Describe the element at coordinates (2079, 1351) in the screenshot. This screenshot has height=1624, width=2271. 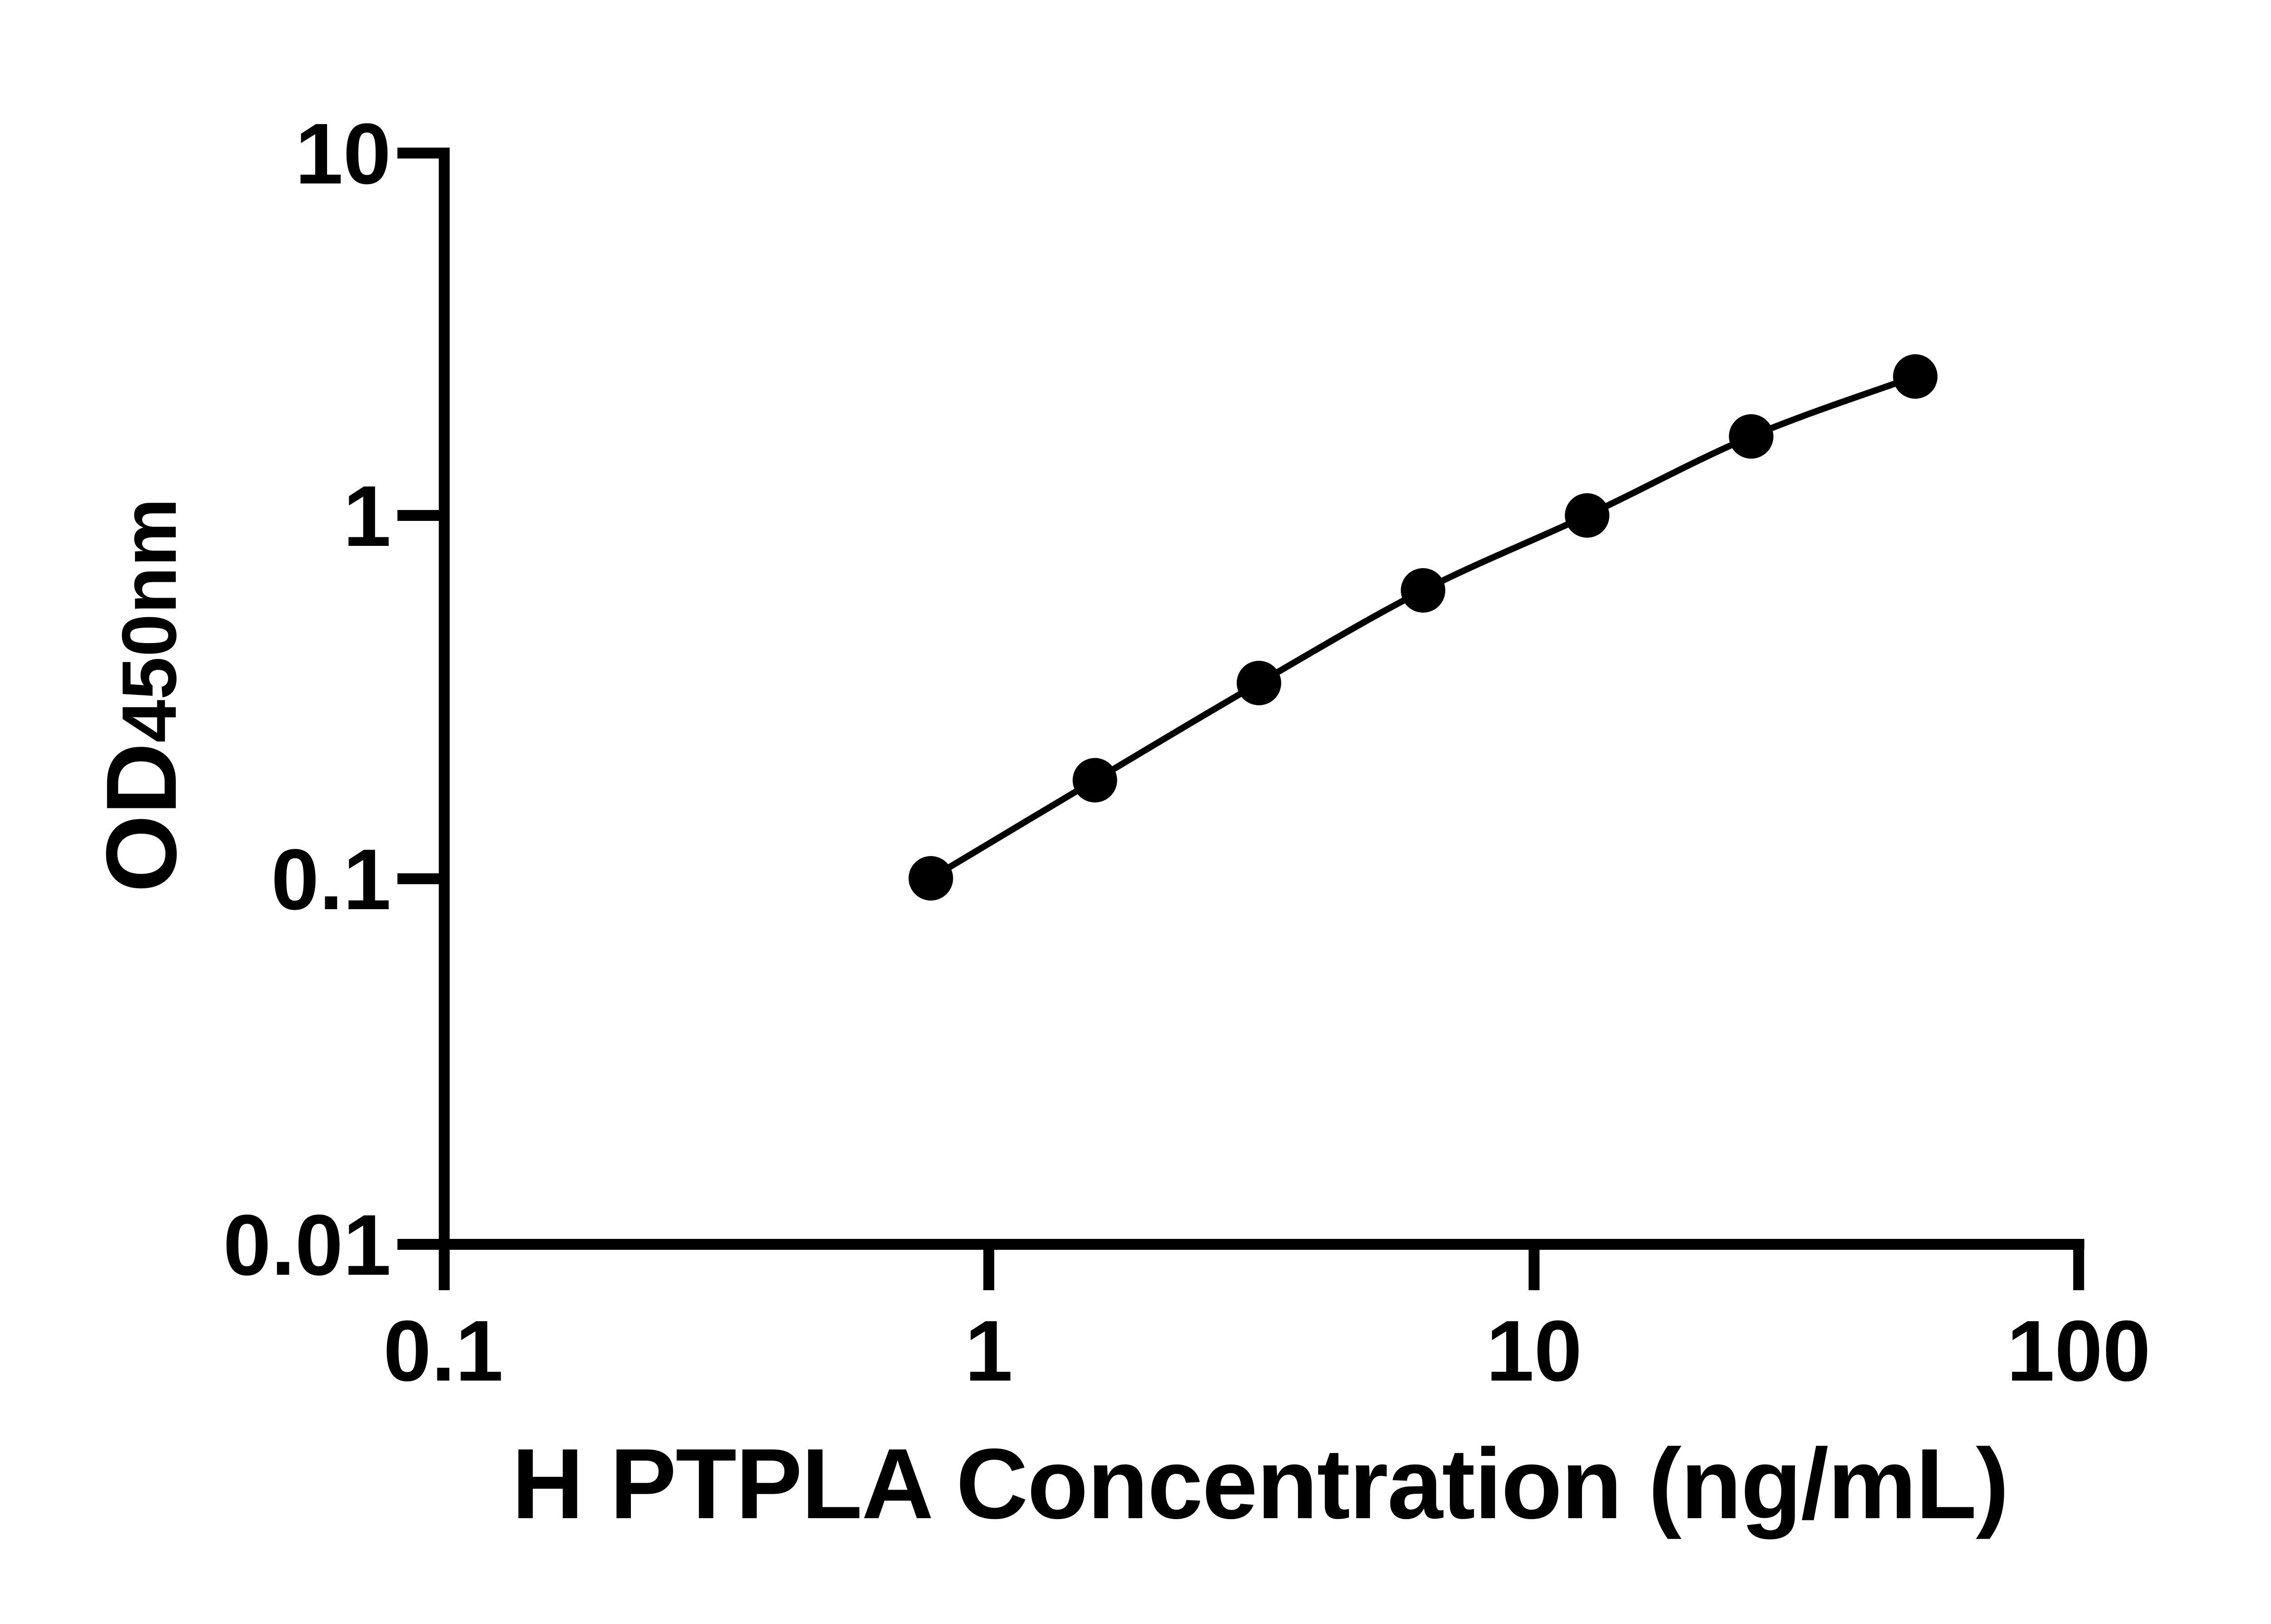
I see `svg-text: 100` at that location.